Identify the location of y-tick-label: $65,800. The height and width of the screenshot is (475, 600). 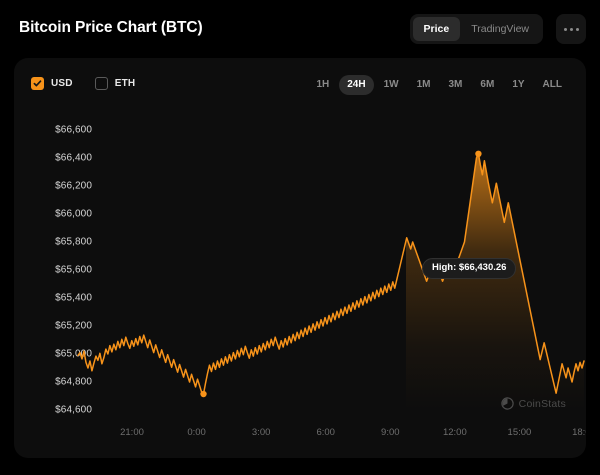
(73, 242).